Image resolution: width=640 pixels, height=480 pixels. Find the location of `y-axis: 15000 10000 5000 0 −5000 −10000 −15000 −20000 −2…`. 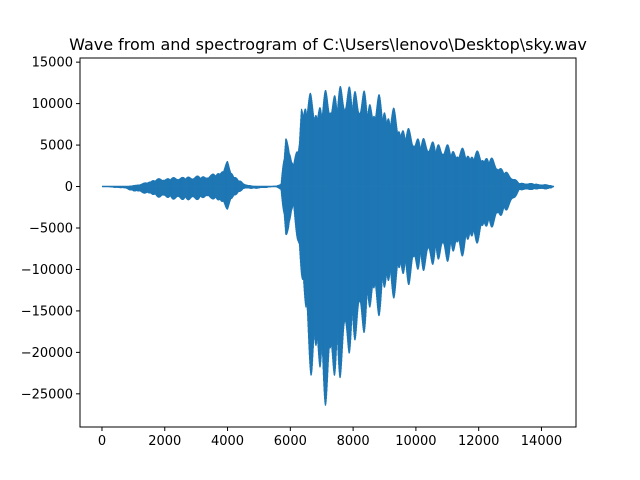

y-axis: 15000 10000 5000 0 −5000 −10000 −15000 −20000 −2… is located at coordinates (50, 229).